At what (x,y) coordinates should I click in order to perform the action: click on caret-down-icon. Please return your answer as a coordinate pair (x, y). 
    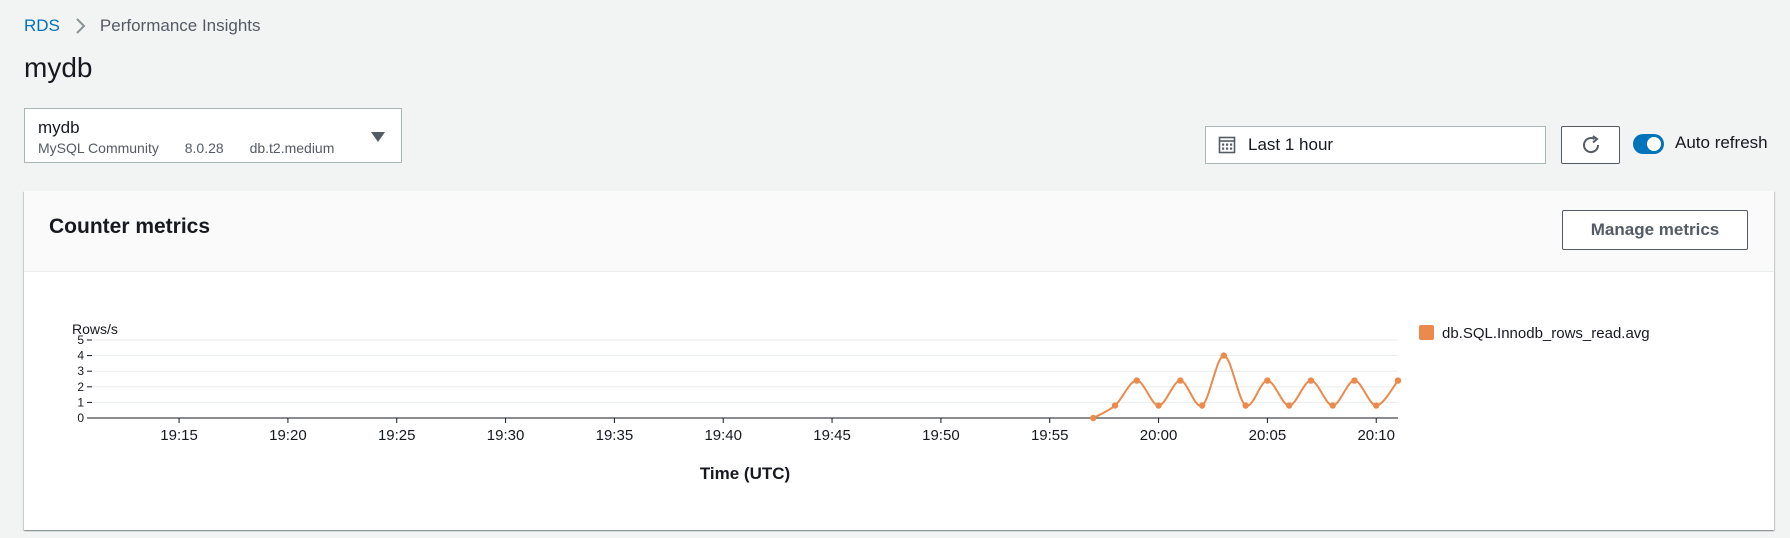
    Looking at the image, I should click on (378, 137).